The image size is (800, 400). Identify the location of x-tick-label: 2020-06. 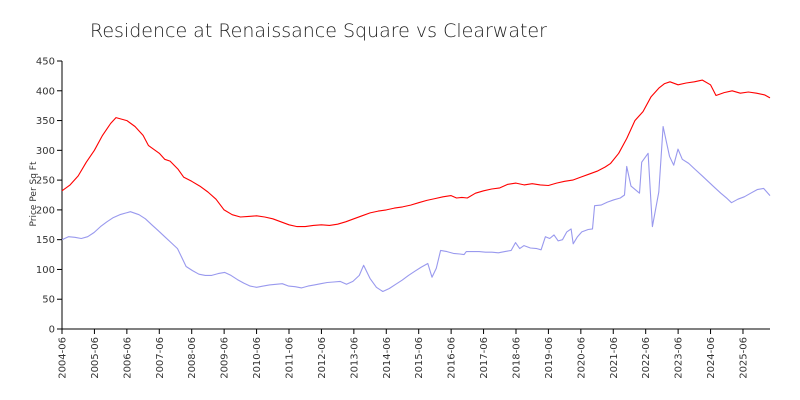
(581, 358).